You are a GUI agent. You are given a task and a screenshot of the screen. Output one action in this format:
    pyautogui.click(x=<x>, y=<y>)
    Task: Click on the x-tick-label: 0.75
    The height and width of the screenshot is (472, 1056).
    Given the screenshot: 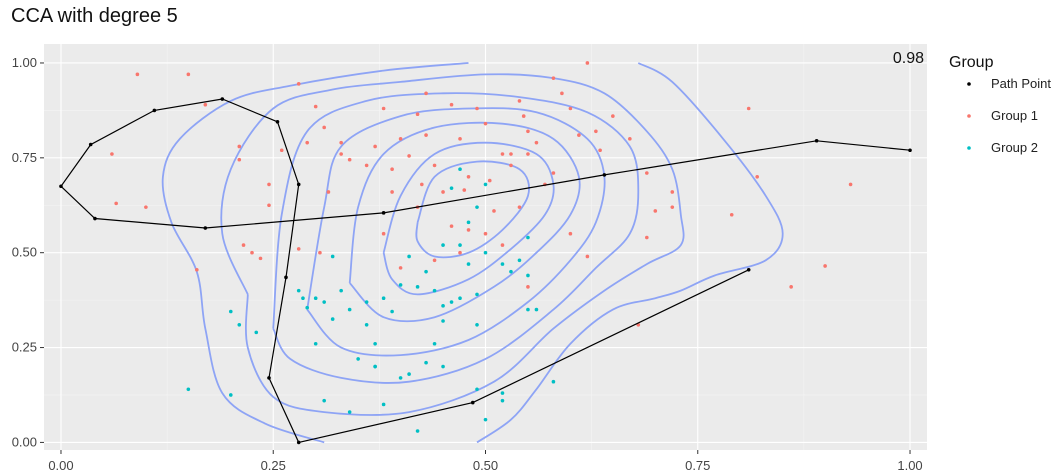 What is the action you would take?
    pyautogui.click(x=697, y=465)
    